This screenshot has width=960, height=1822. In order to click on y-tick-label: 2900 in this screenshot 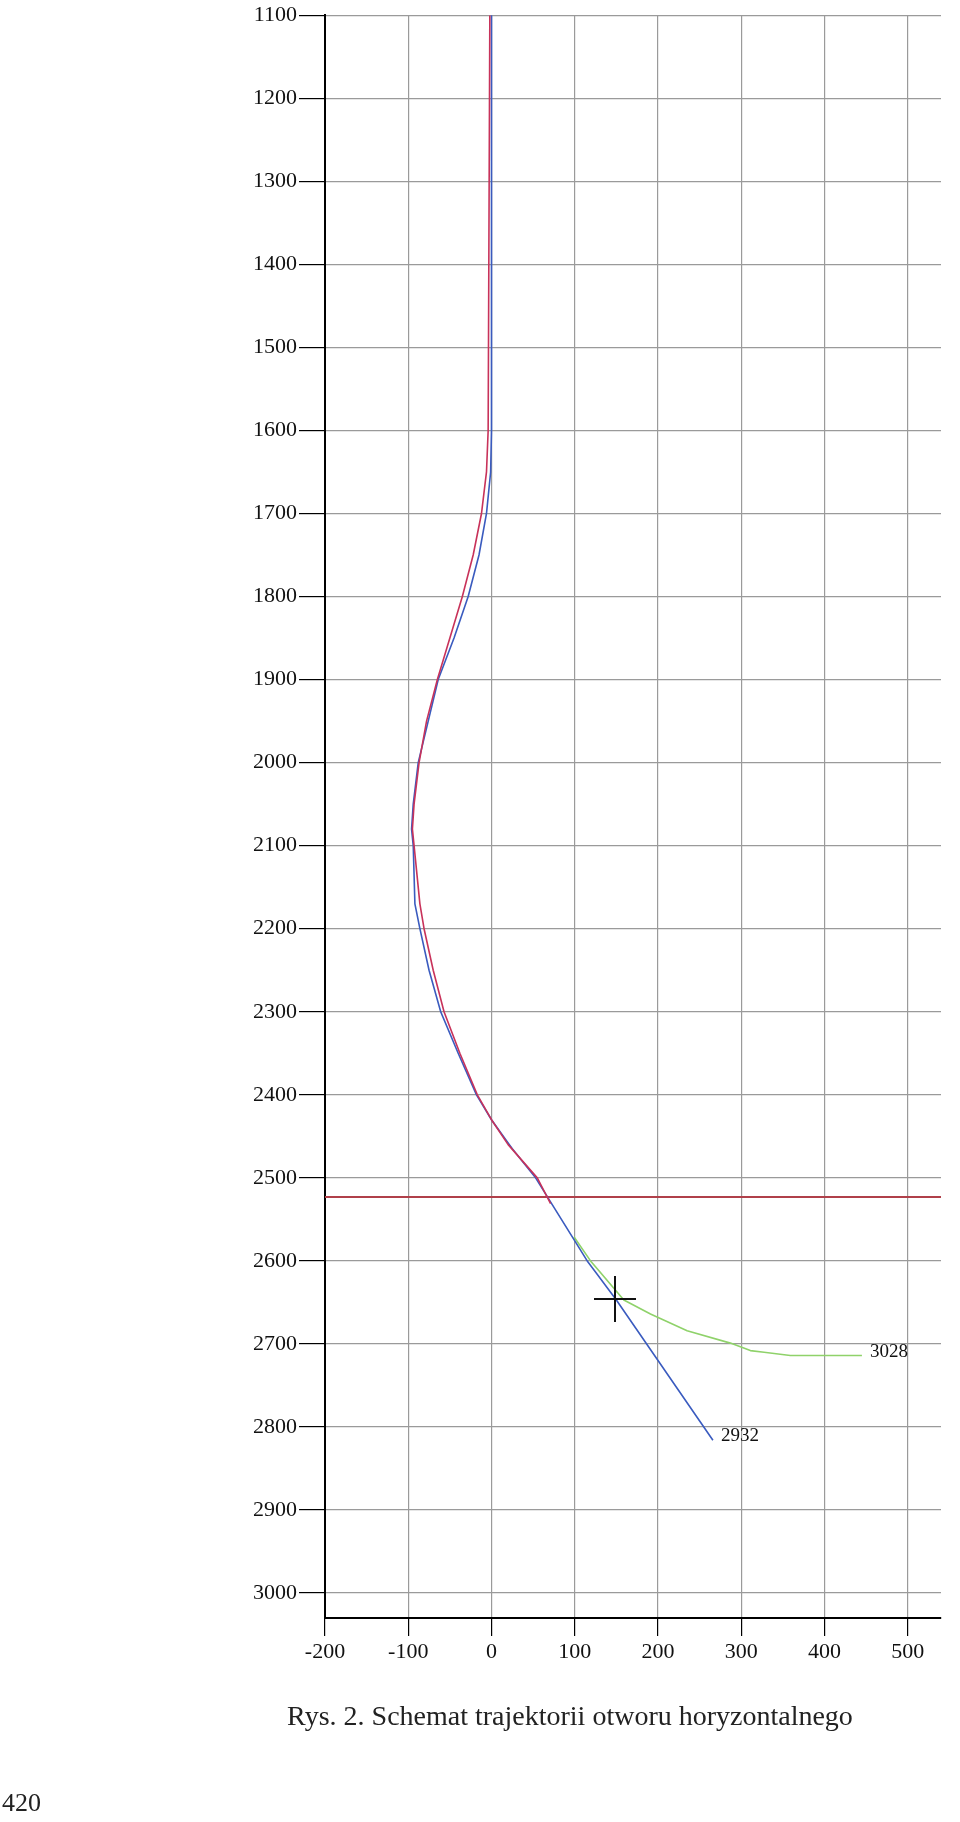, I will do `click(275, 1508)`.